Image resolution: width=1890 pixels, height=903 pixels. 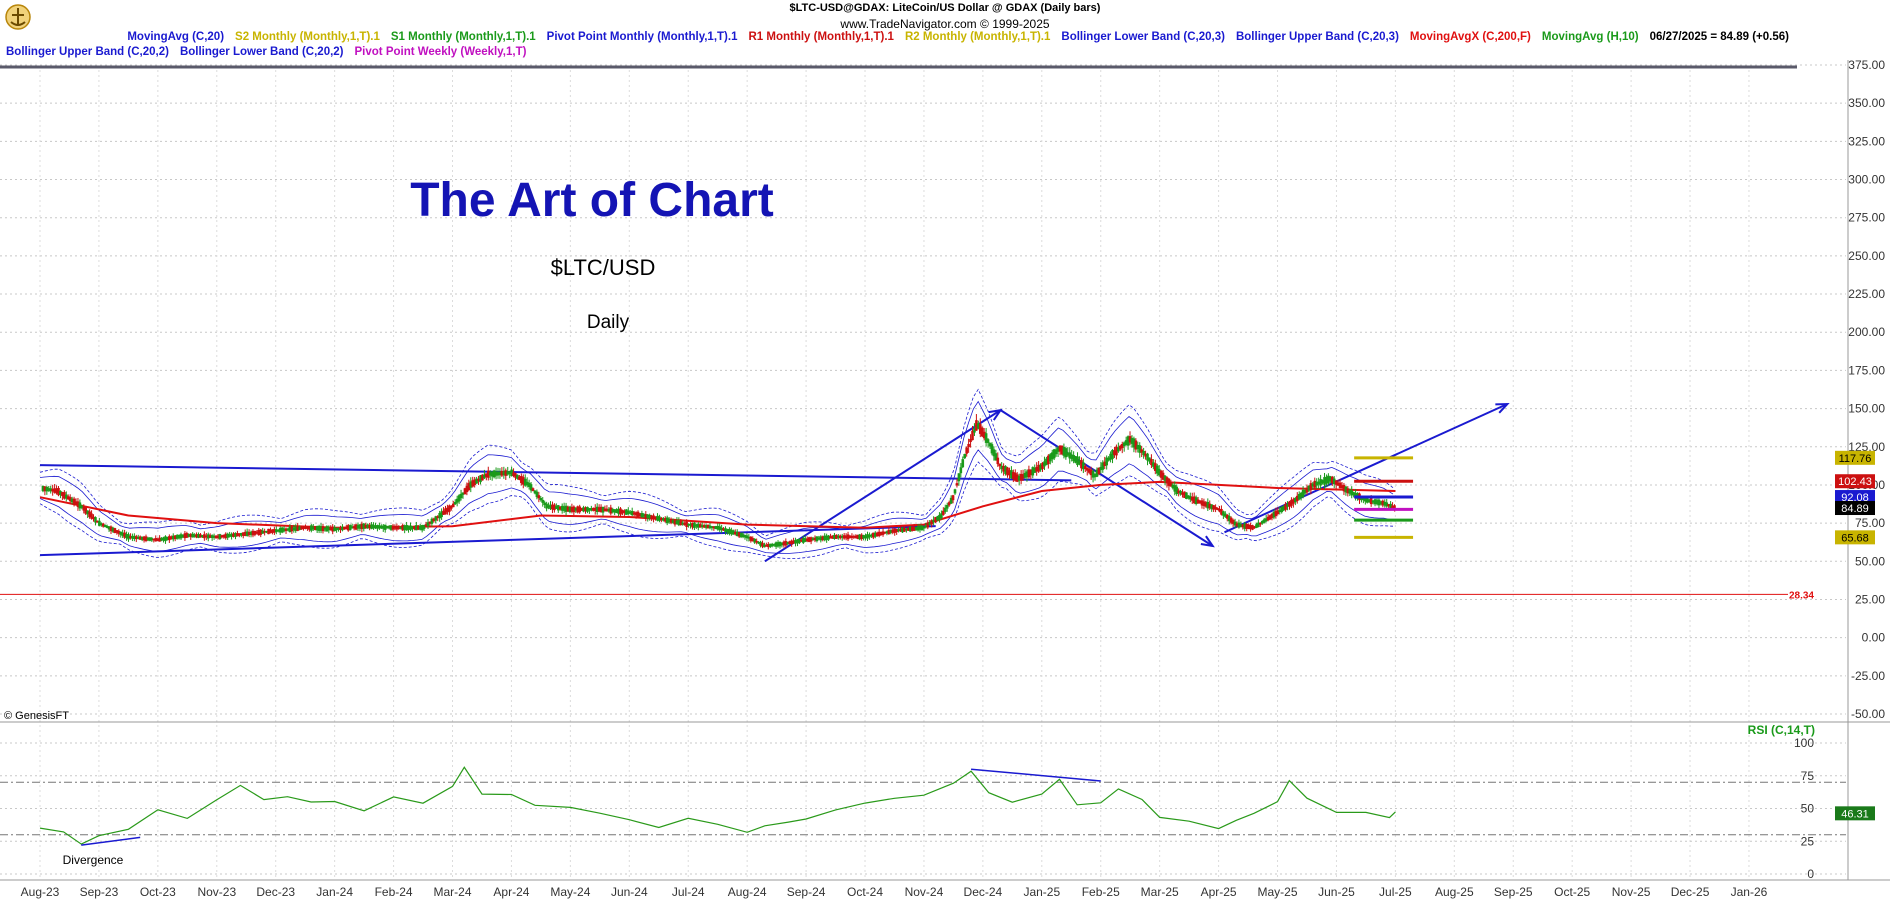 What do you see at coordinates (1384, 497) in the screenshot?
I see `pivot-levels` at bounding box center [1384, 497].